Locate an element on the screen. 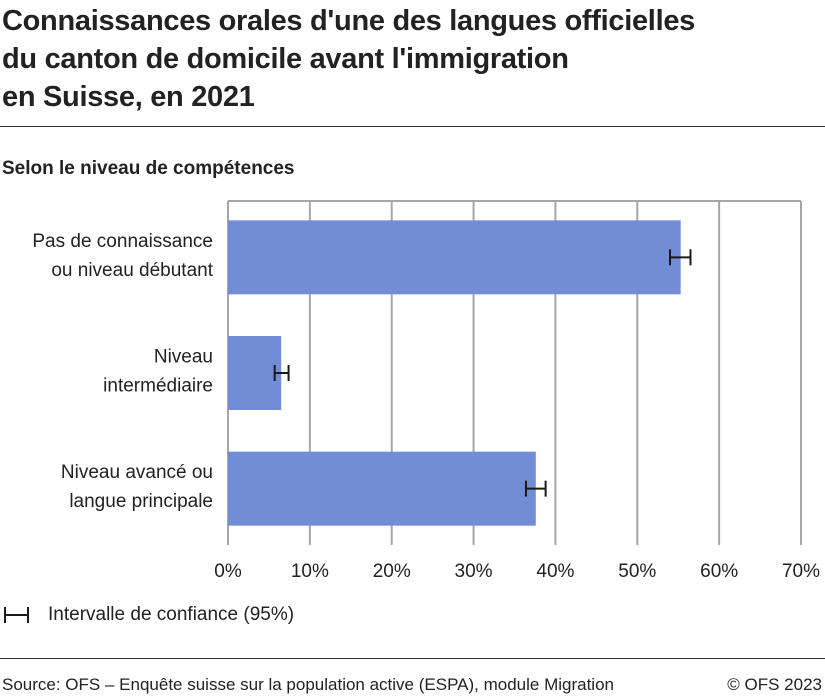  category-label: Niveau is located at coordinates (183, 357).